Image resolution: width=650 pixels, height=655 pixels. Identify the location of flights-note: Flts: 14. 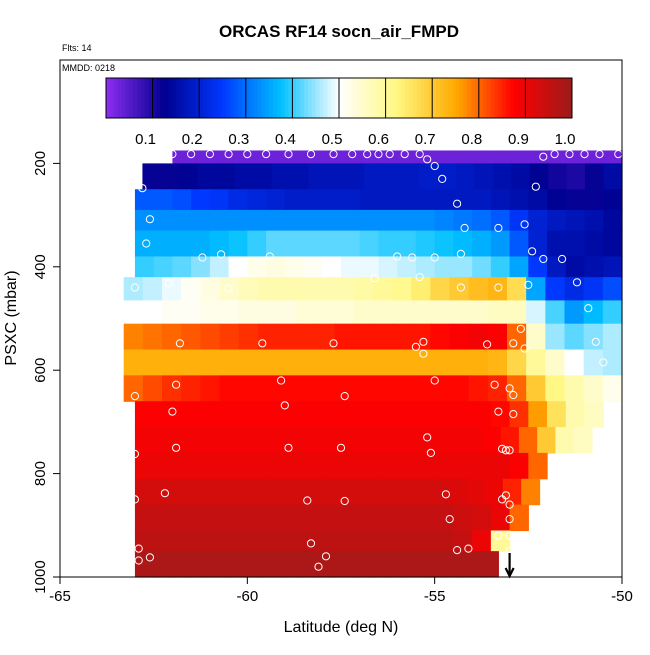
(77, 48).